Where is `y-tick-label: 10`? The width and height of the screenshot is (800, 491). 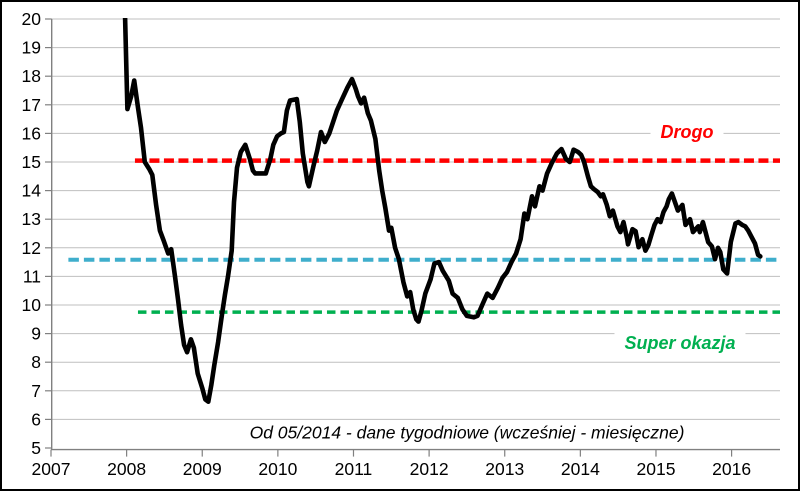 y-tick-label: 10 is located at coordinates (32, 305).